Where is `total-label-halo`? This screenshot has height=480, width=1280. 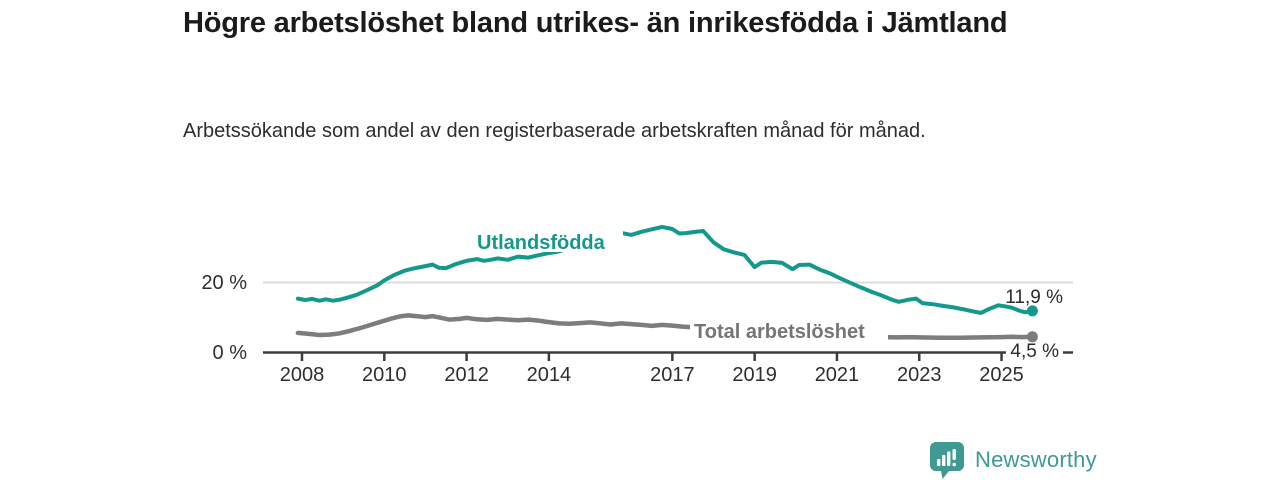
total-label-halo is located at coordinates (789, 331).